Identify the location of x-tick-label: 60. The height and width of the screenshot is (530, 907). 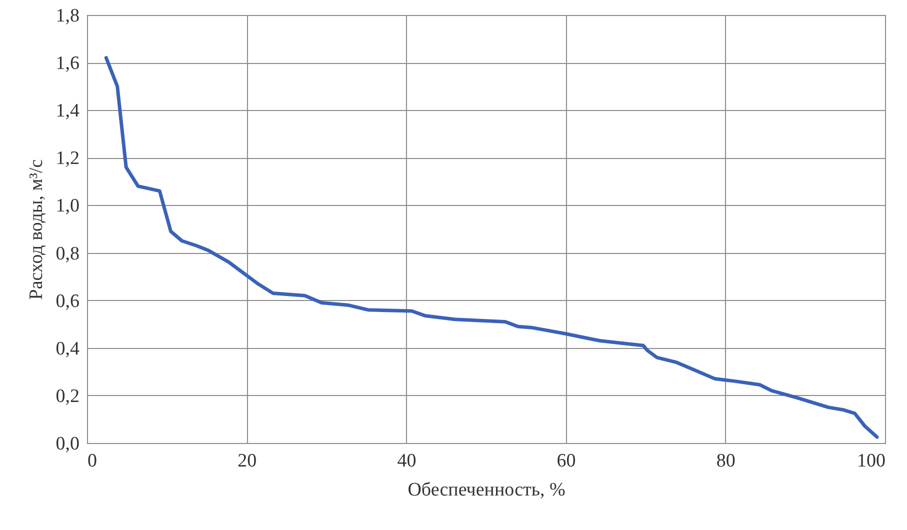
(566, 461).